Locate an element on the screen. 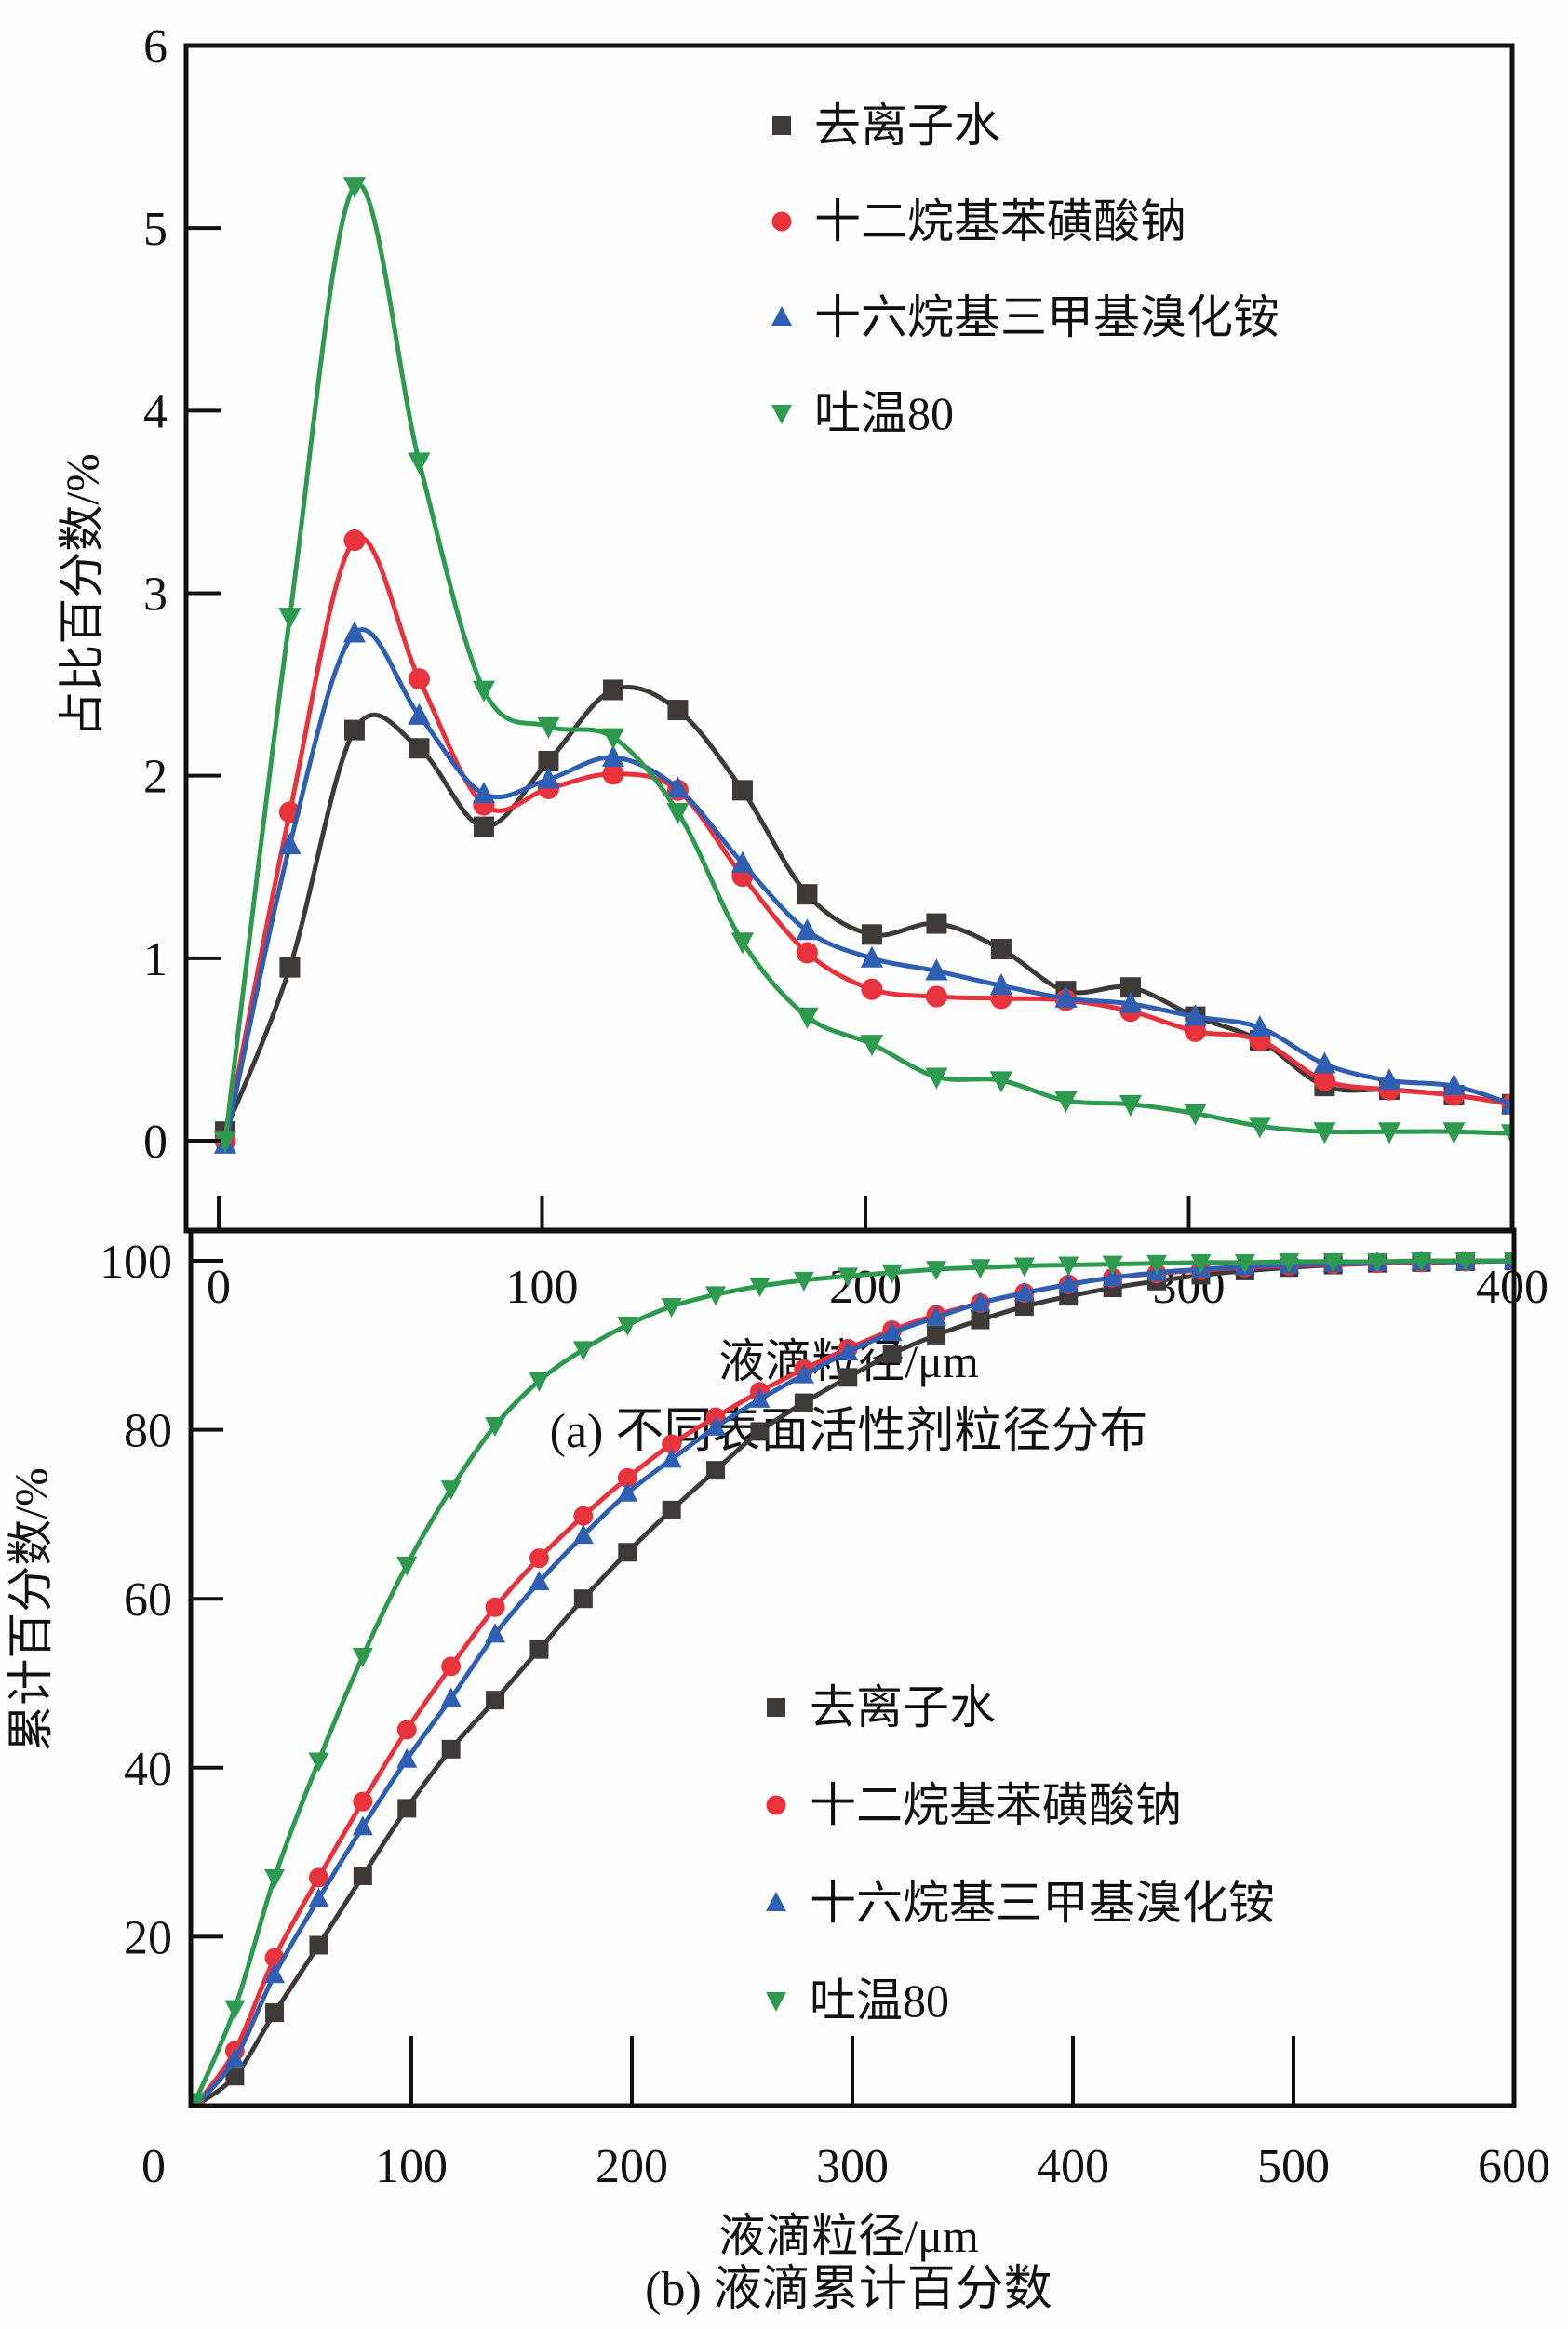 The image size is (1568, 2329). panel-b-origin-label: 0 is located at coordinates (153, 2166).